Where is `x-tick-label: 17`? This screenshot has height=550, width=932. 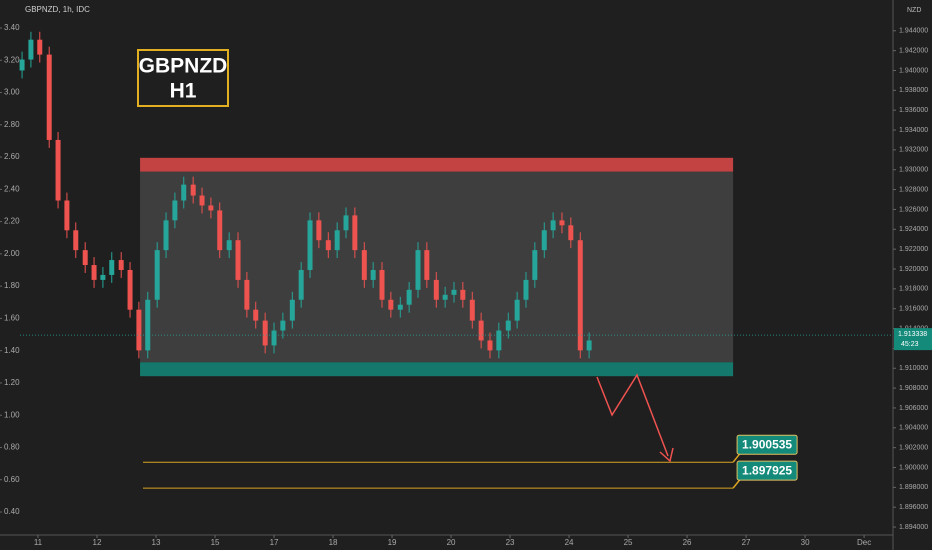 x-tick-label: 17 is located at coordinates (274, 542).